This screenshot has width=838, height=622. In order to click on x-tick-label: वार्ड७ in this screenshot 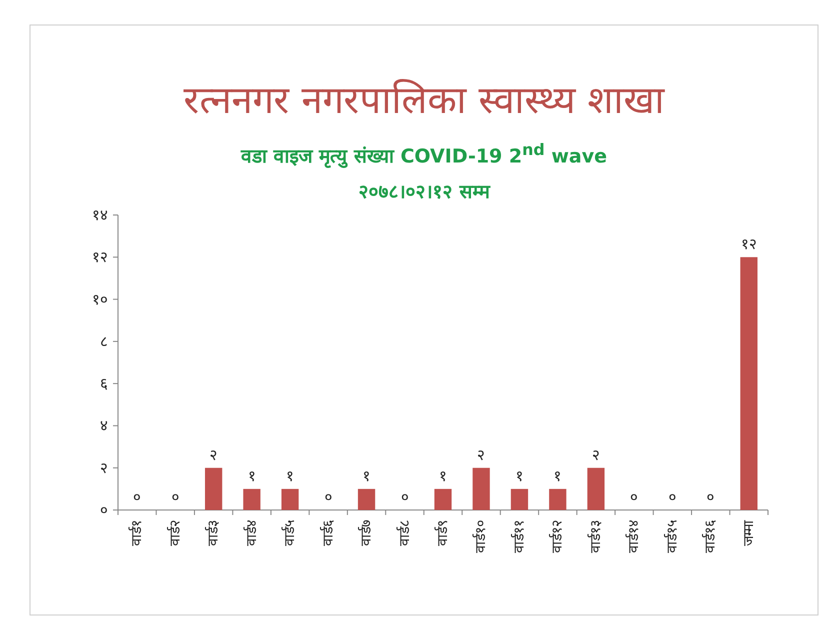, I will do `click(366, 533)`.